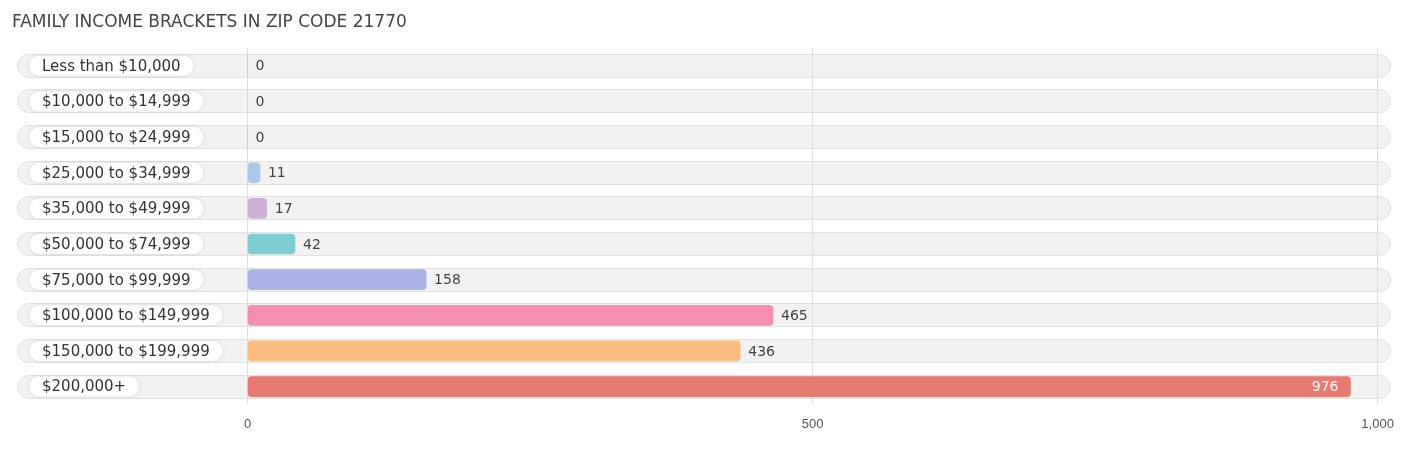  What do you see at coordinates (116, 279) in the screenshot?
I see `y-tick-label: $75,000 to $99,999` at bounding box center [116, 279].